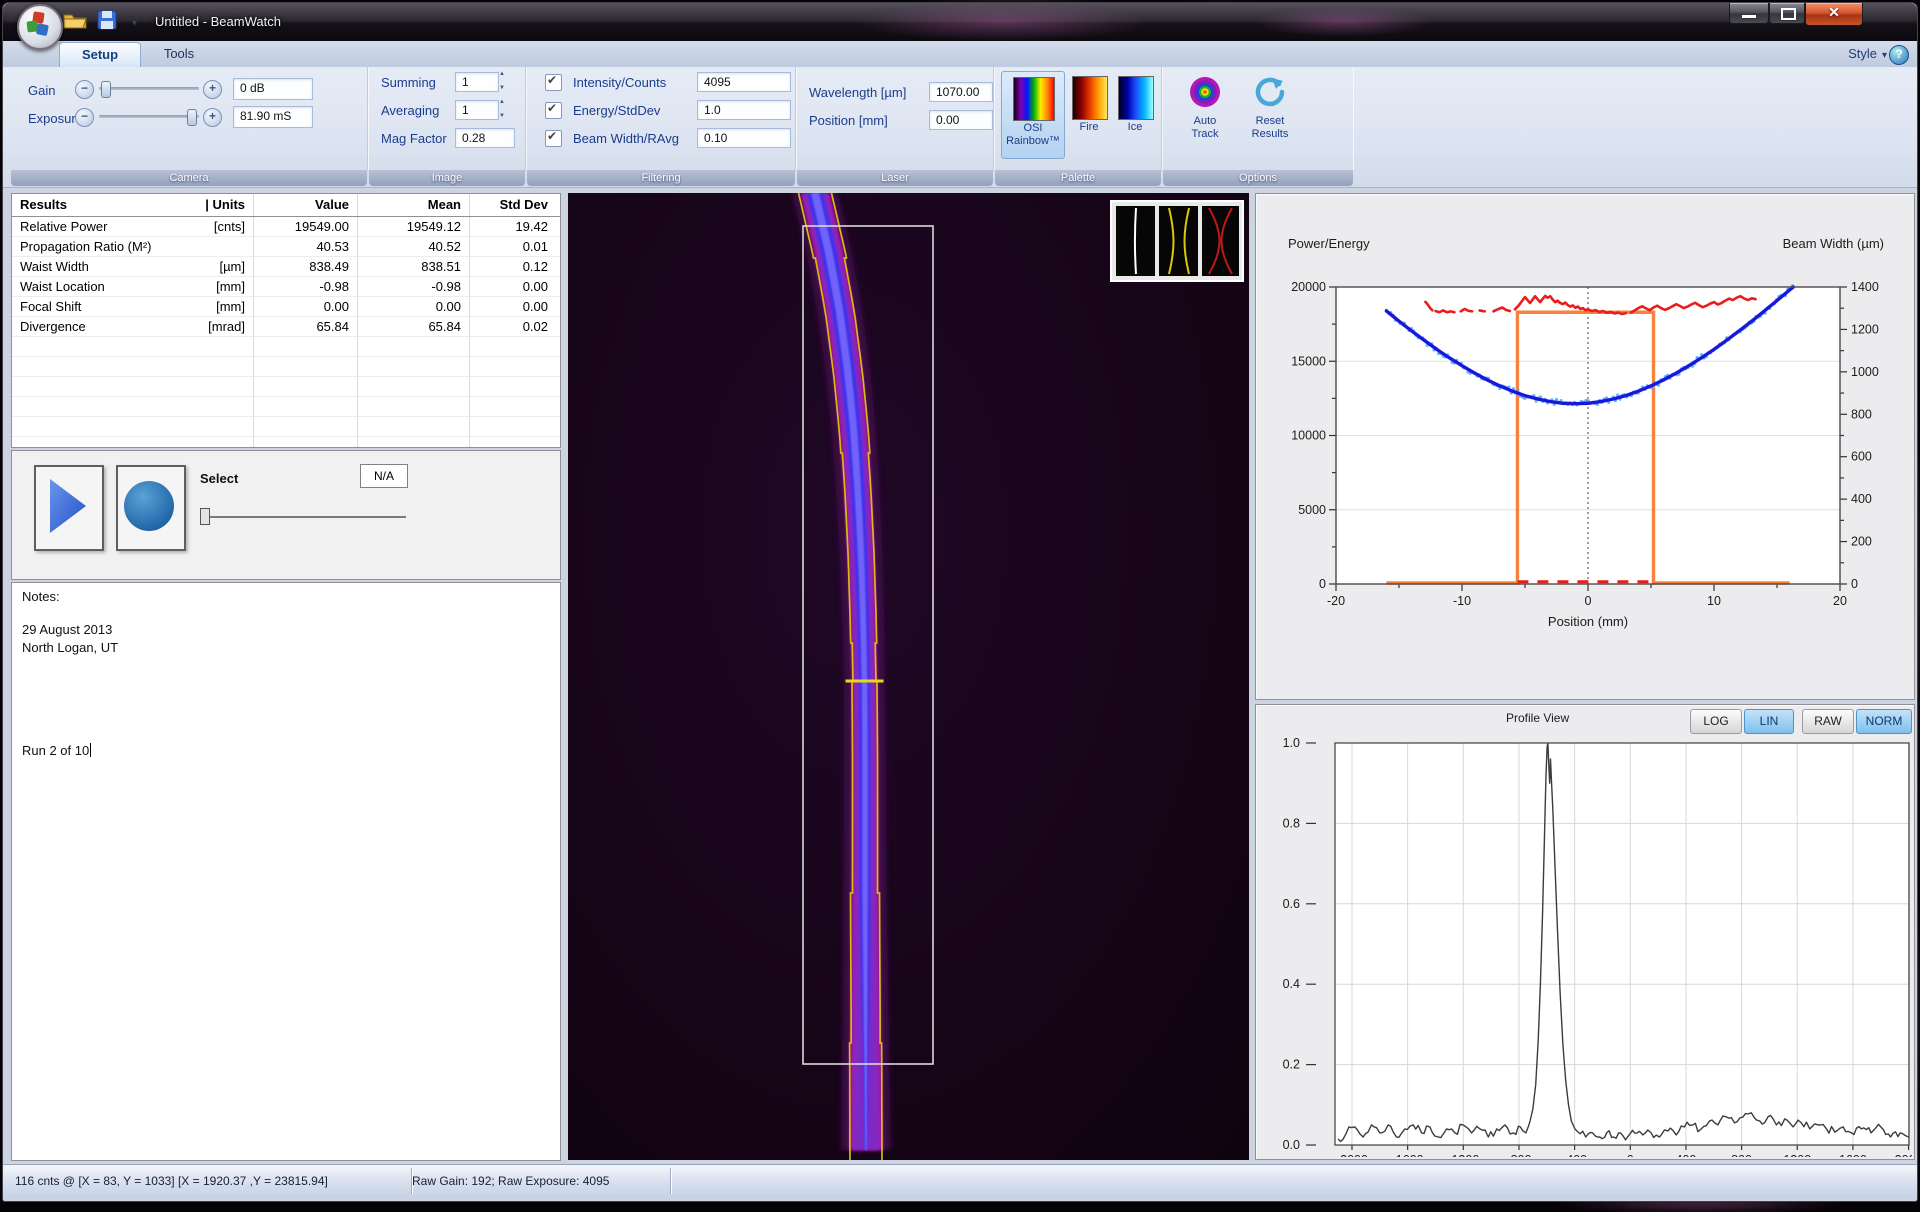  I want to click on exposure-increase-button: +, so click(212, 117).